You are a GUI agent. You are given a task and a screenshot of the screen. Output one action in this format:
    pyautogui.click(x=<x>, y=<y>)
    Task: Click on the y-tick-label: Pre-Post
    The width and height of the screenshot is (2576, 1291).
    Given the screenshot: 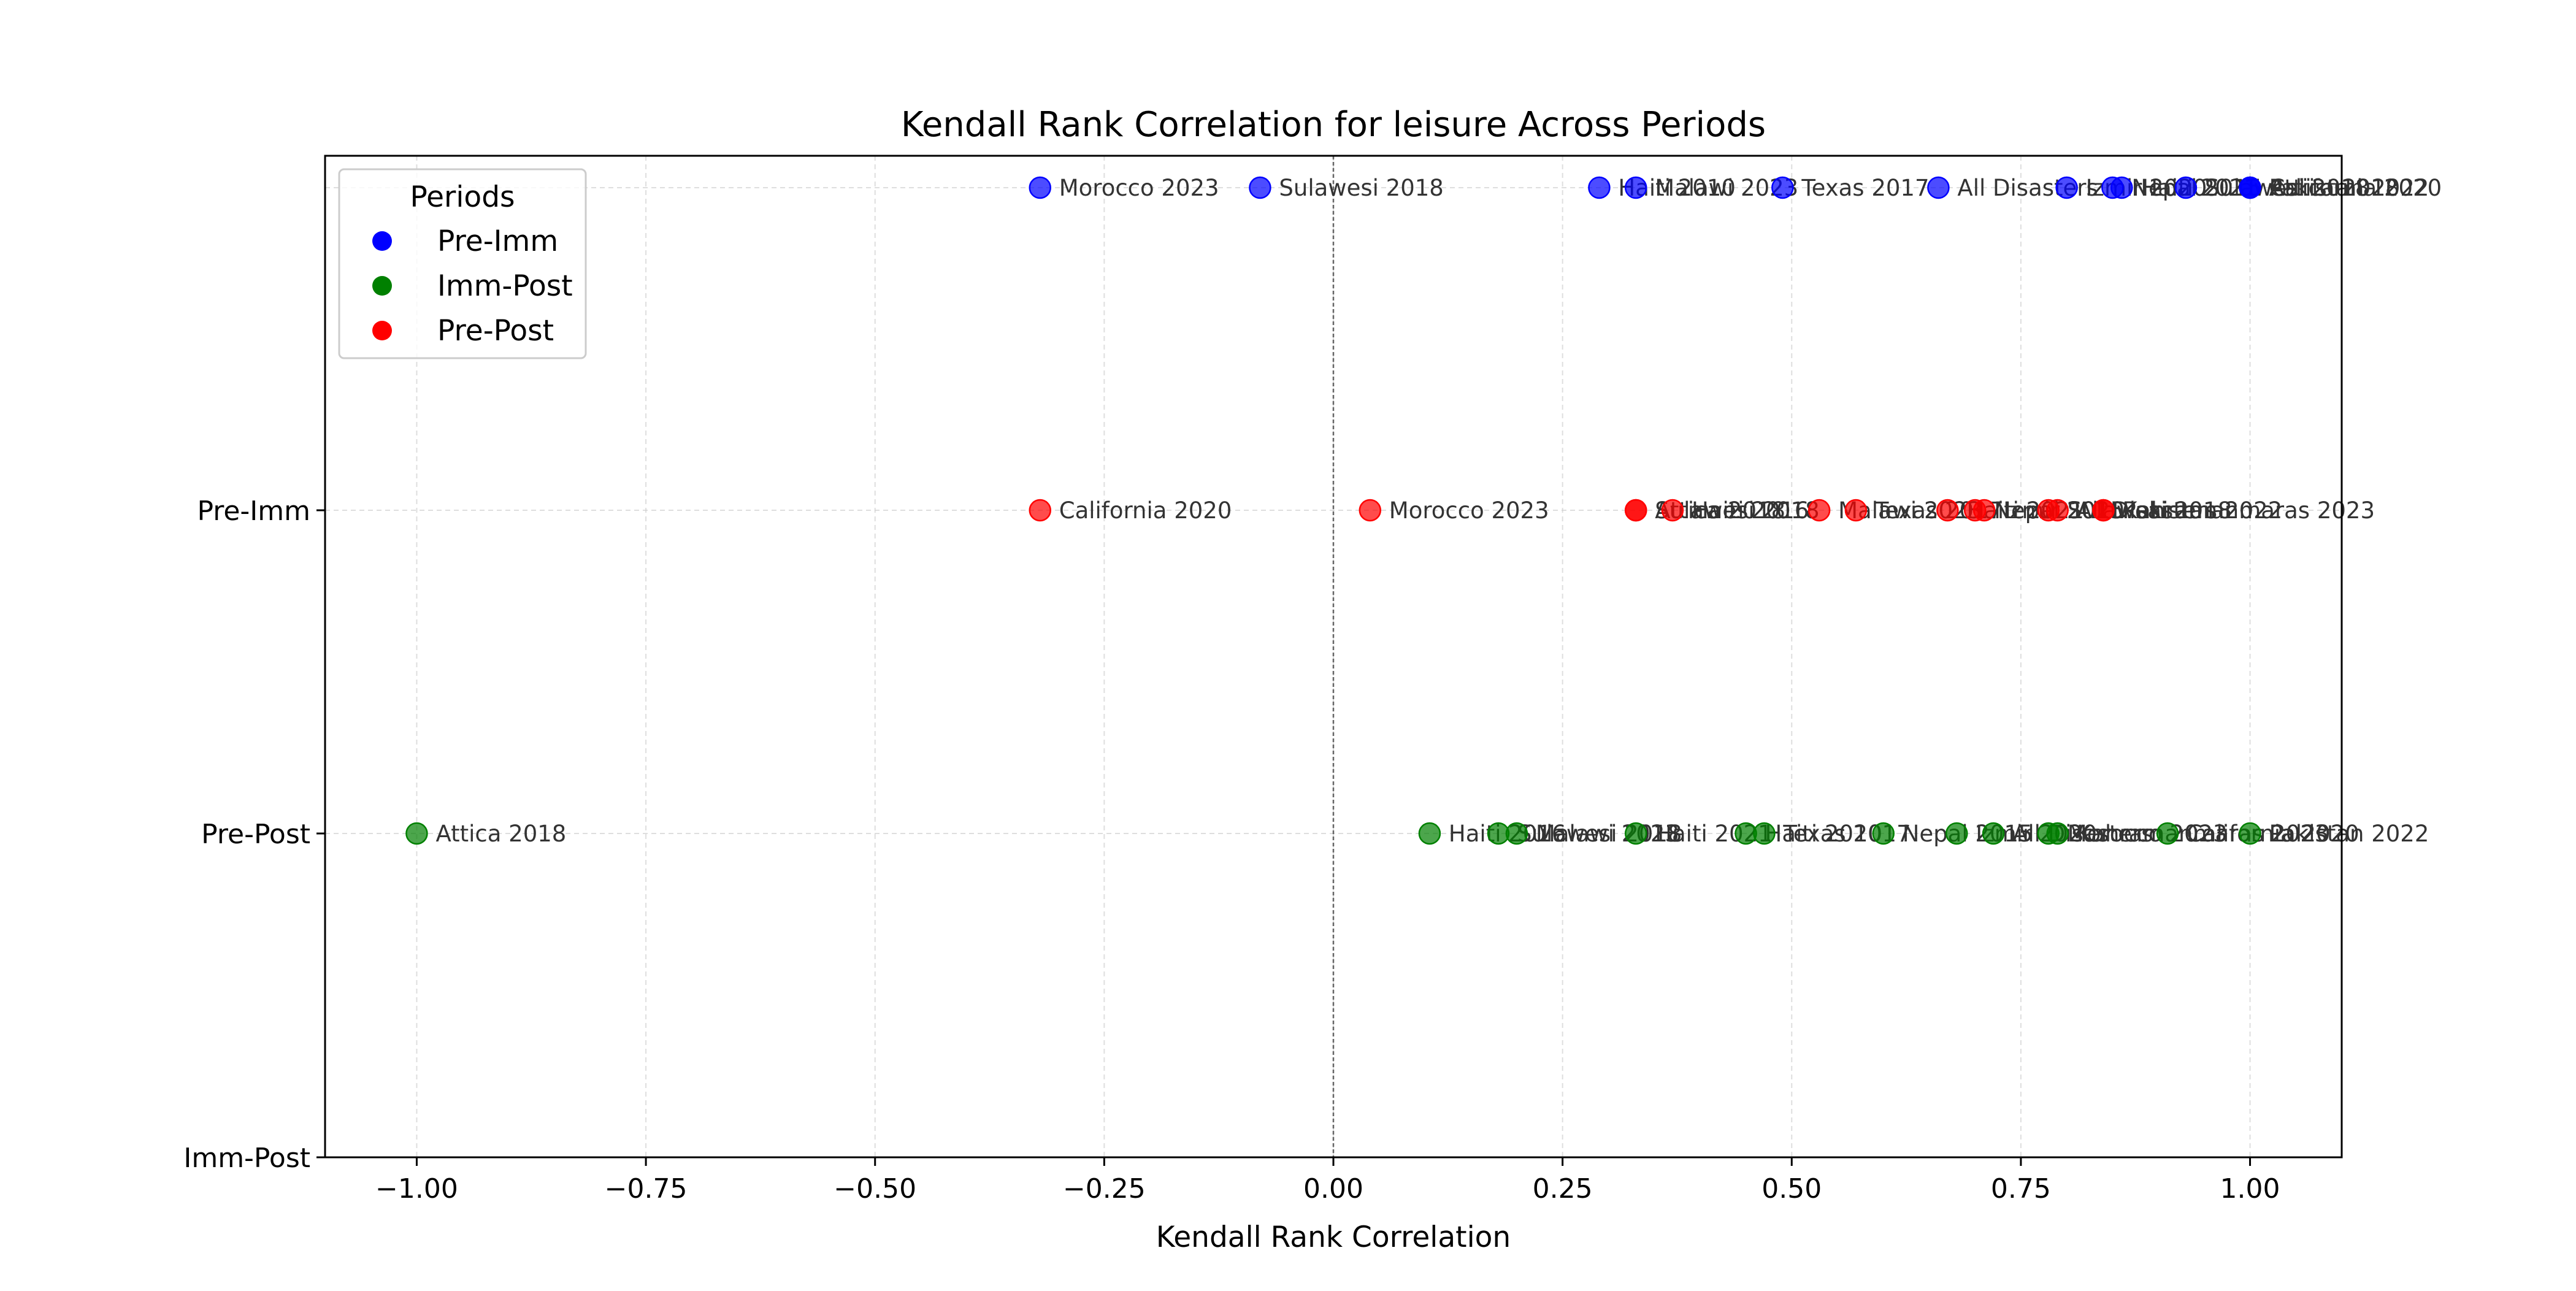 What is the action you would take?
    pyautogui.click(x=255, y=834)
    